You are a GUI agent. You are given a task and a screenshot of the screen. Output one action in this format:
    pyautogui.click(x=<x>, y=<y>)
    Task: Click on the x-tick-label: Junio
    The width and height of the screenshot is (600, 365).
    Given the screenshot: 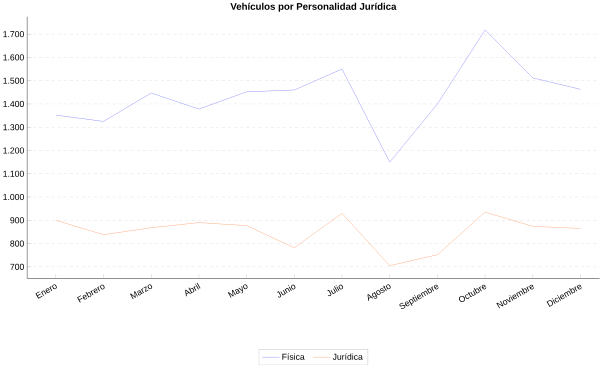 What is the action you would take?
    pyautogui.click(x=286, y=291)
    